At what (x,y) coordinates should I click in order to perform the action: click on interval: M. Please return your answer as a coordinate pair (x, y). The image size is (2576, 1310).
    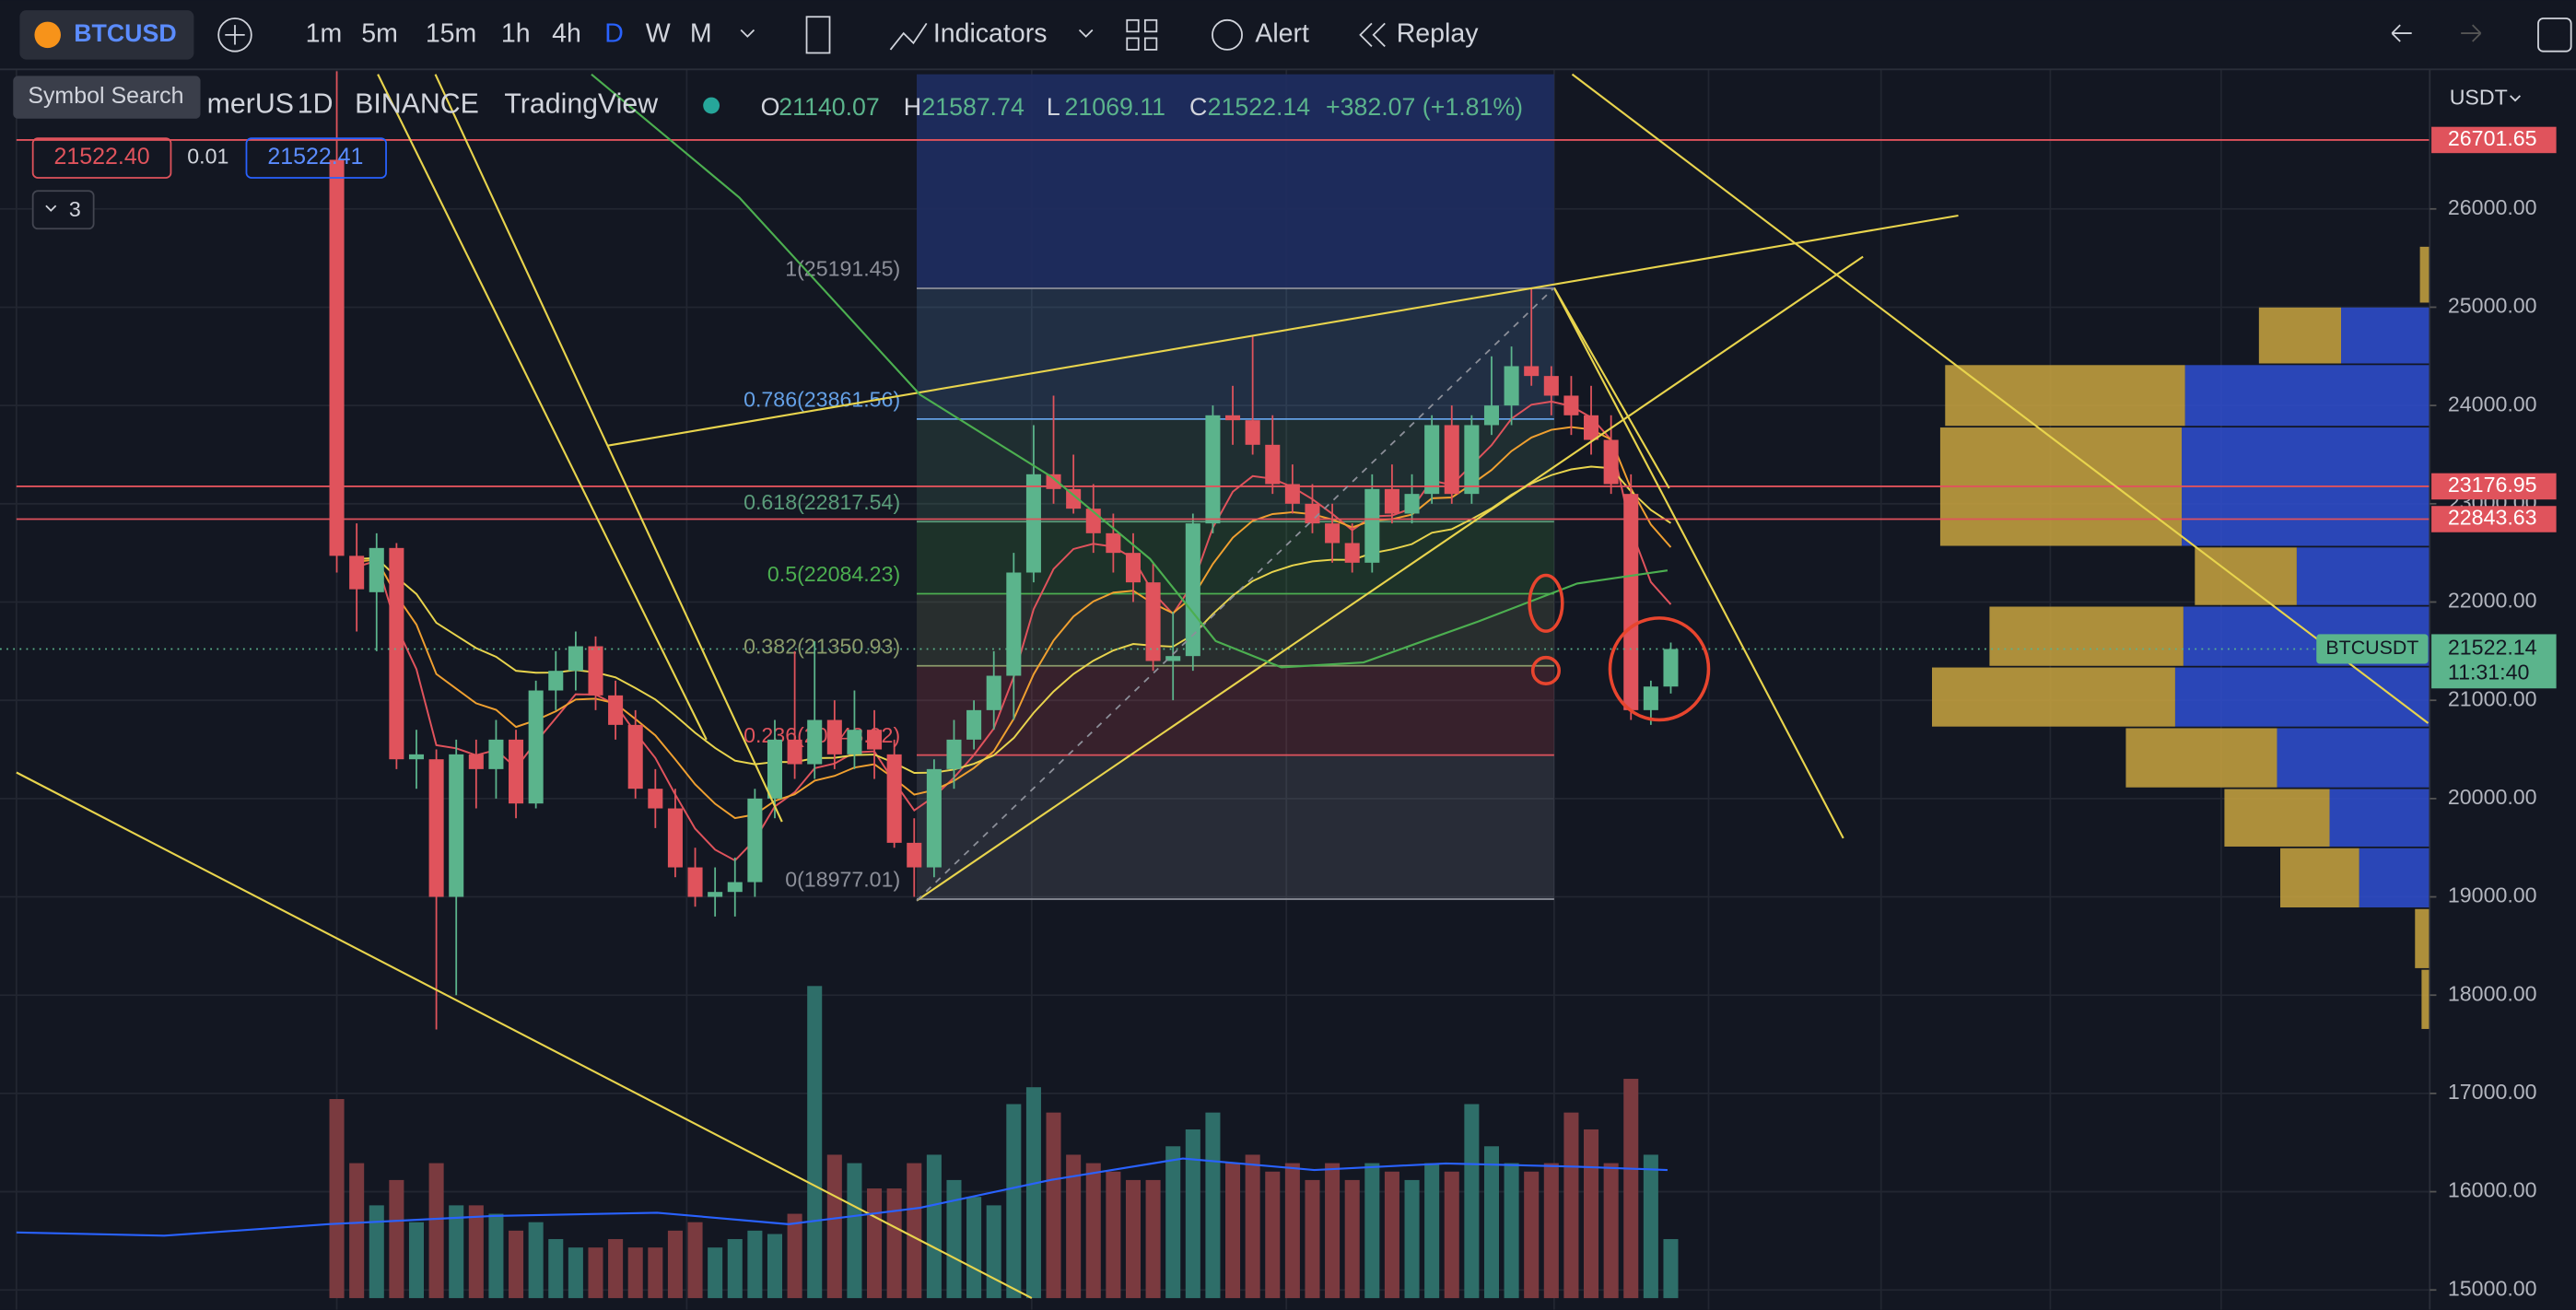
    Looking at the image, I should click on (701, 33).